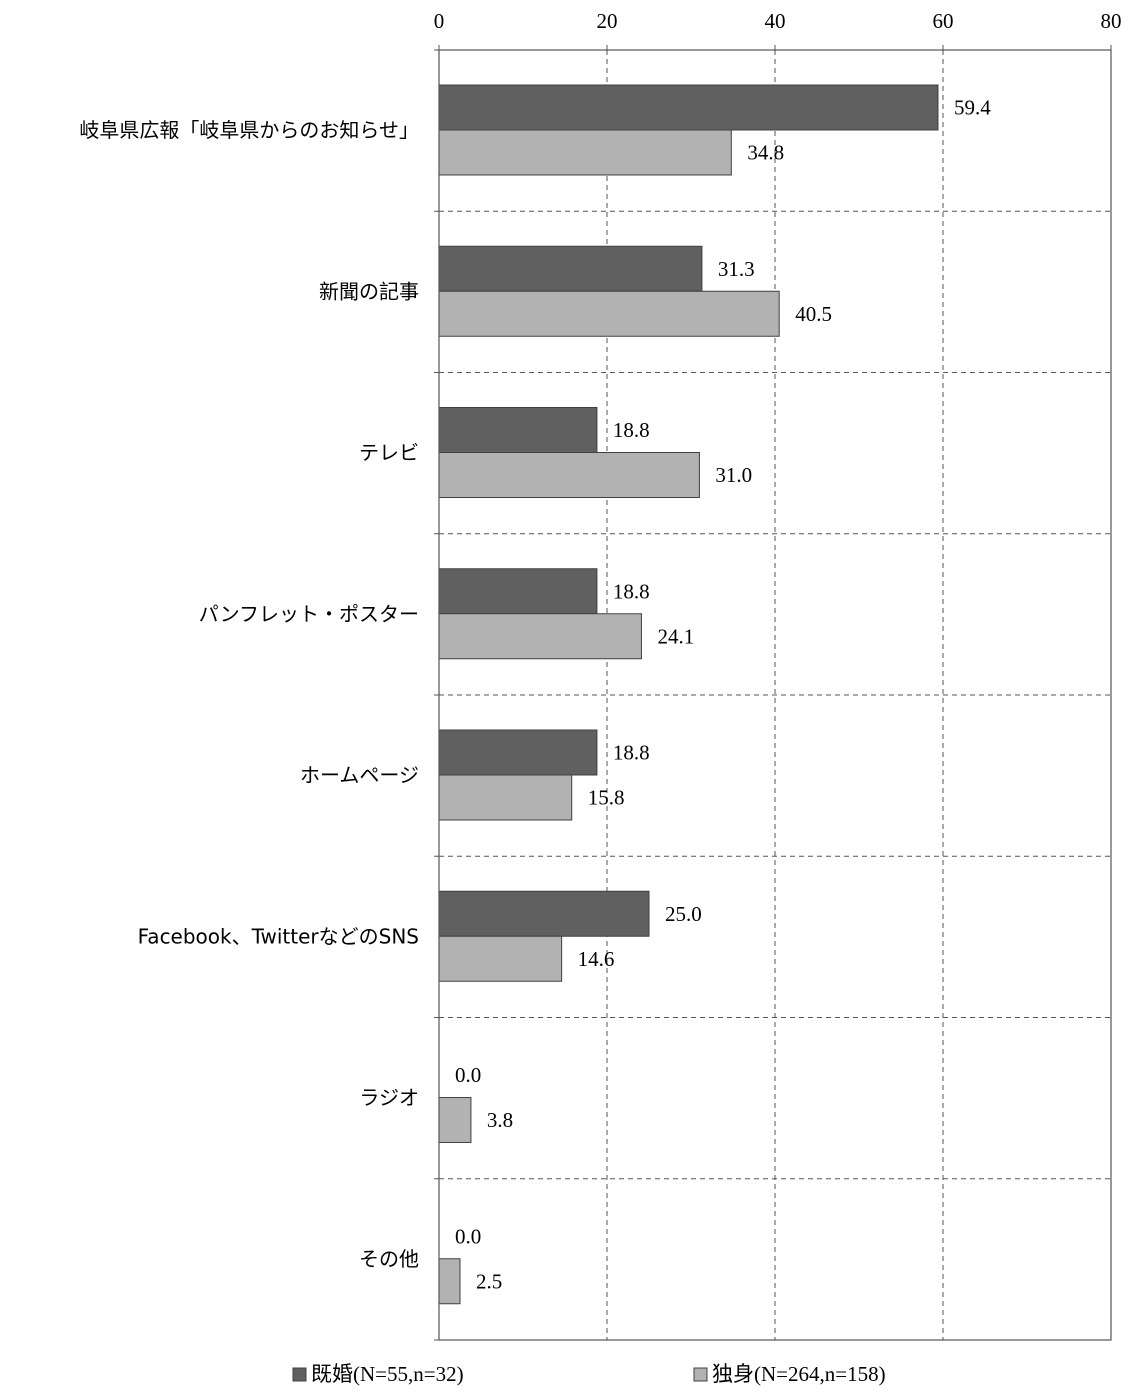 The image size is (1133, 1393). Describe the element at coordinates (736, 269) in the screenshot. I see `value-label: 31.3` at that location.